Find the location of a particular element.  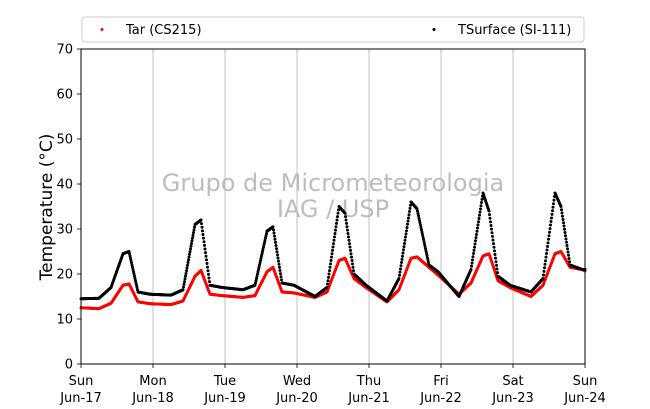

x-tick-label-date: Jun-18 is located at coordinates (152, 398).